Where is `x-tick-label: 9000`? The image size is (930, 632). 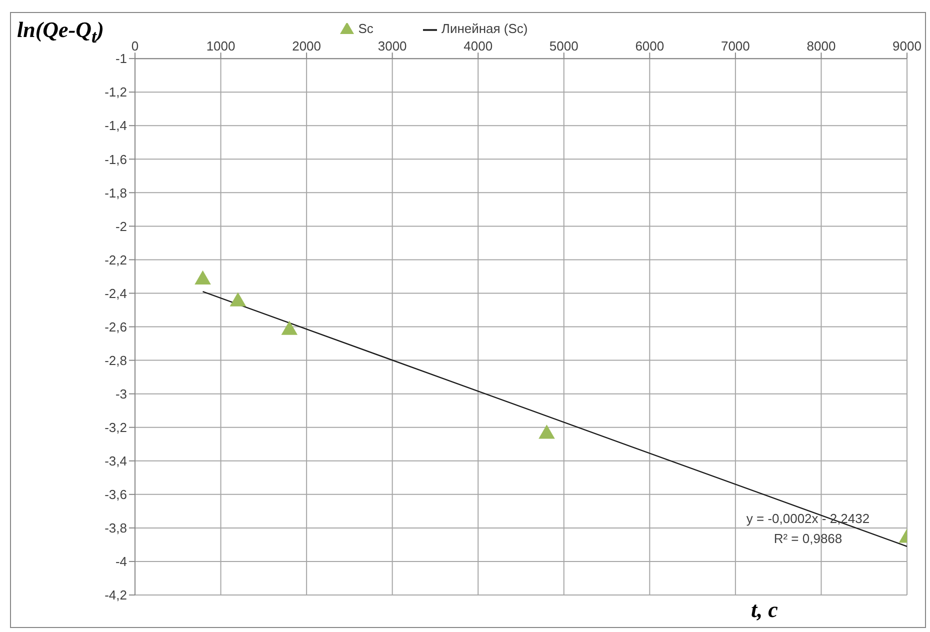
x-tick-label: 9000 is located at coordinates (907, 46).